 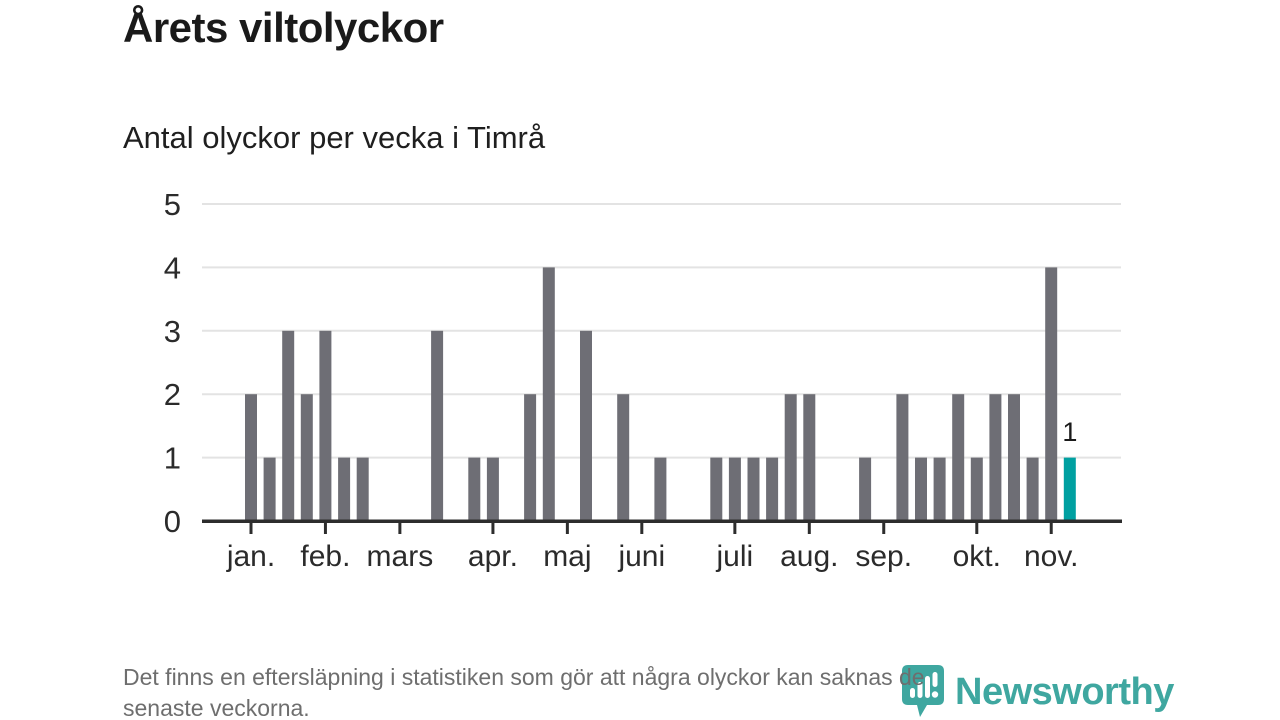 What do you see at coordinates (883, 556) in the screenshot?
I see `x-axis-label-sep: sep.` at bounding box center [883, 556].